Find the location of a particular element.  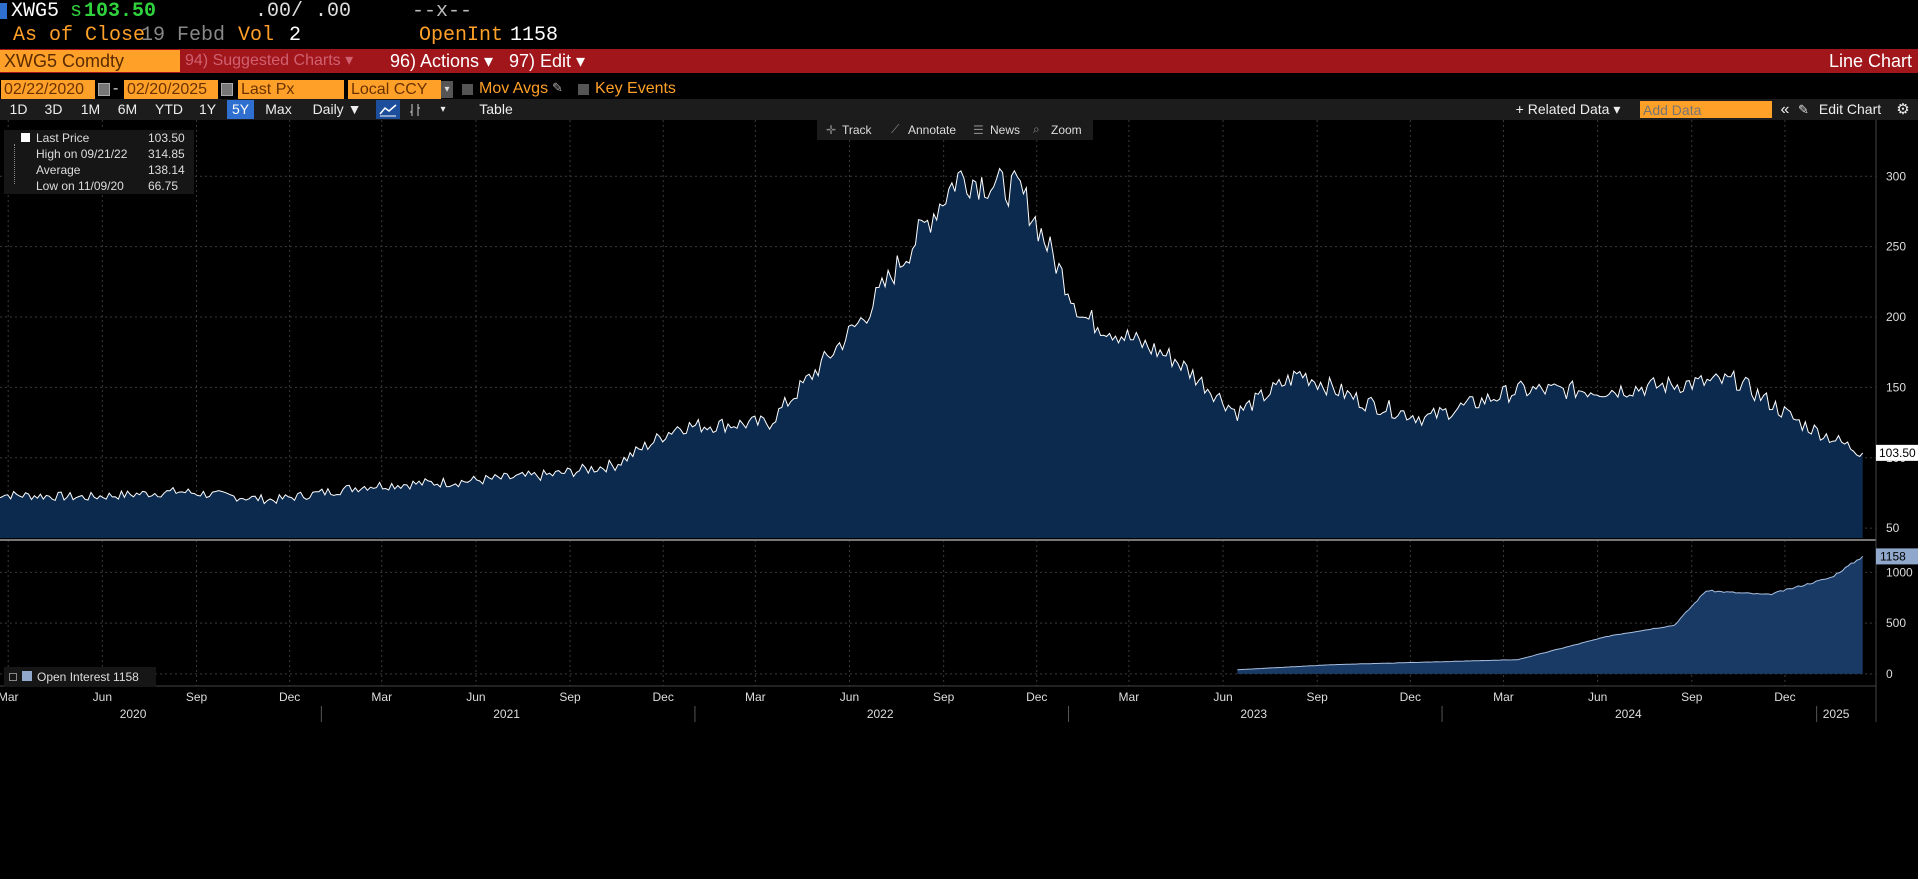

collapse-icon: « is located at coordinates (1785, 109).